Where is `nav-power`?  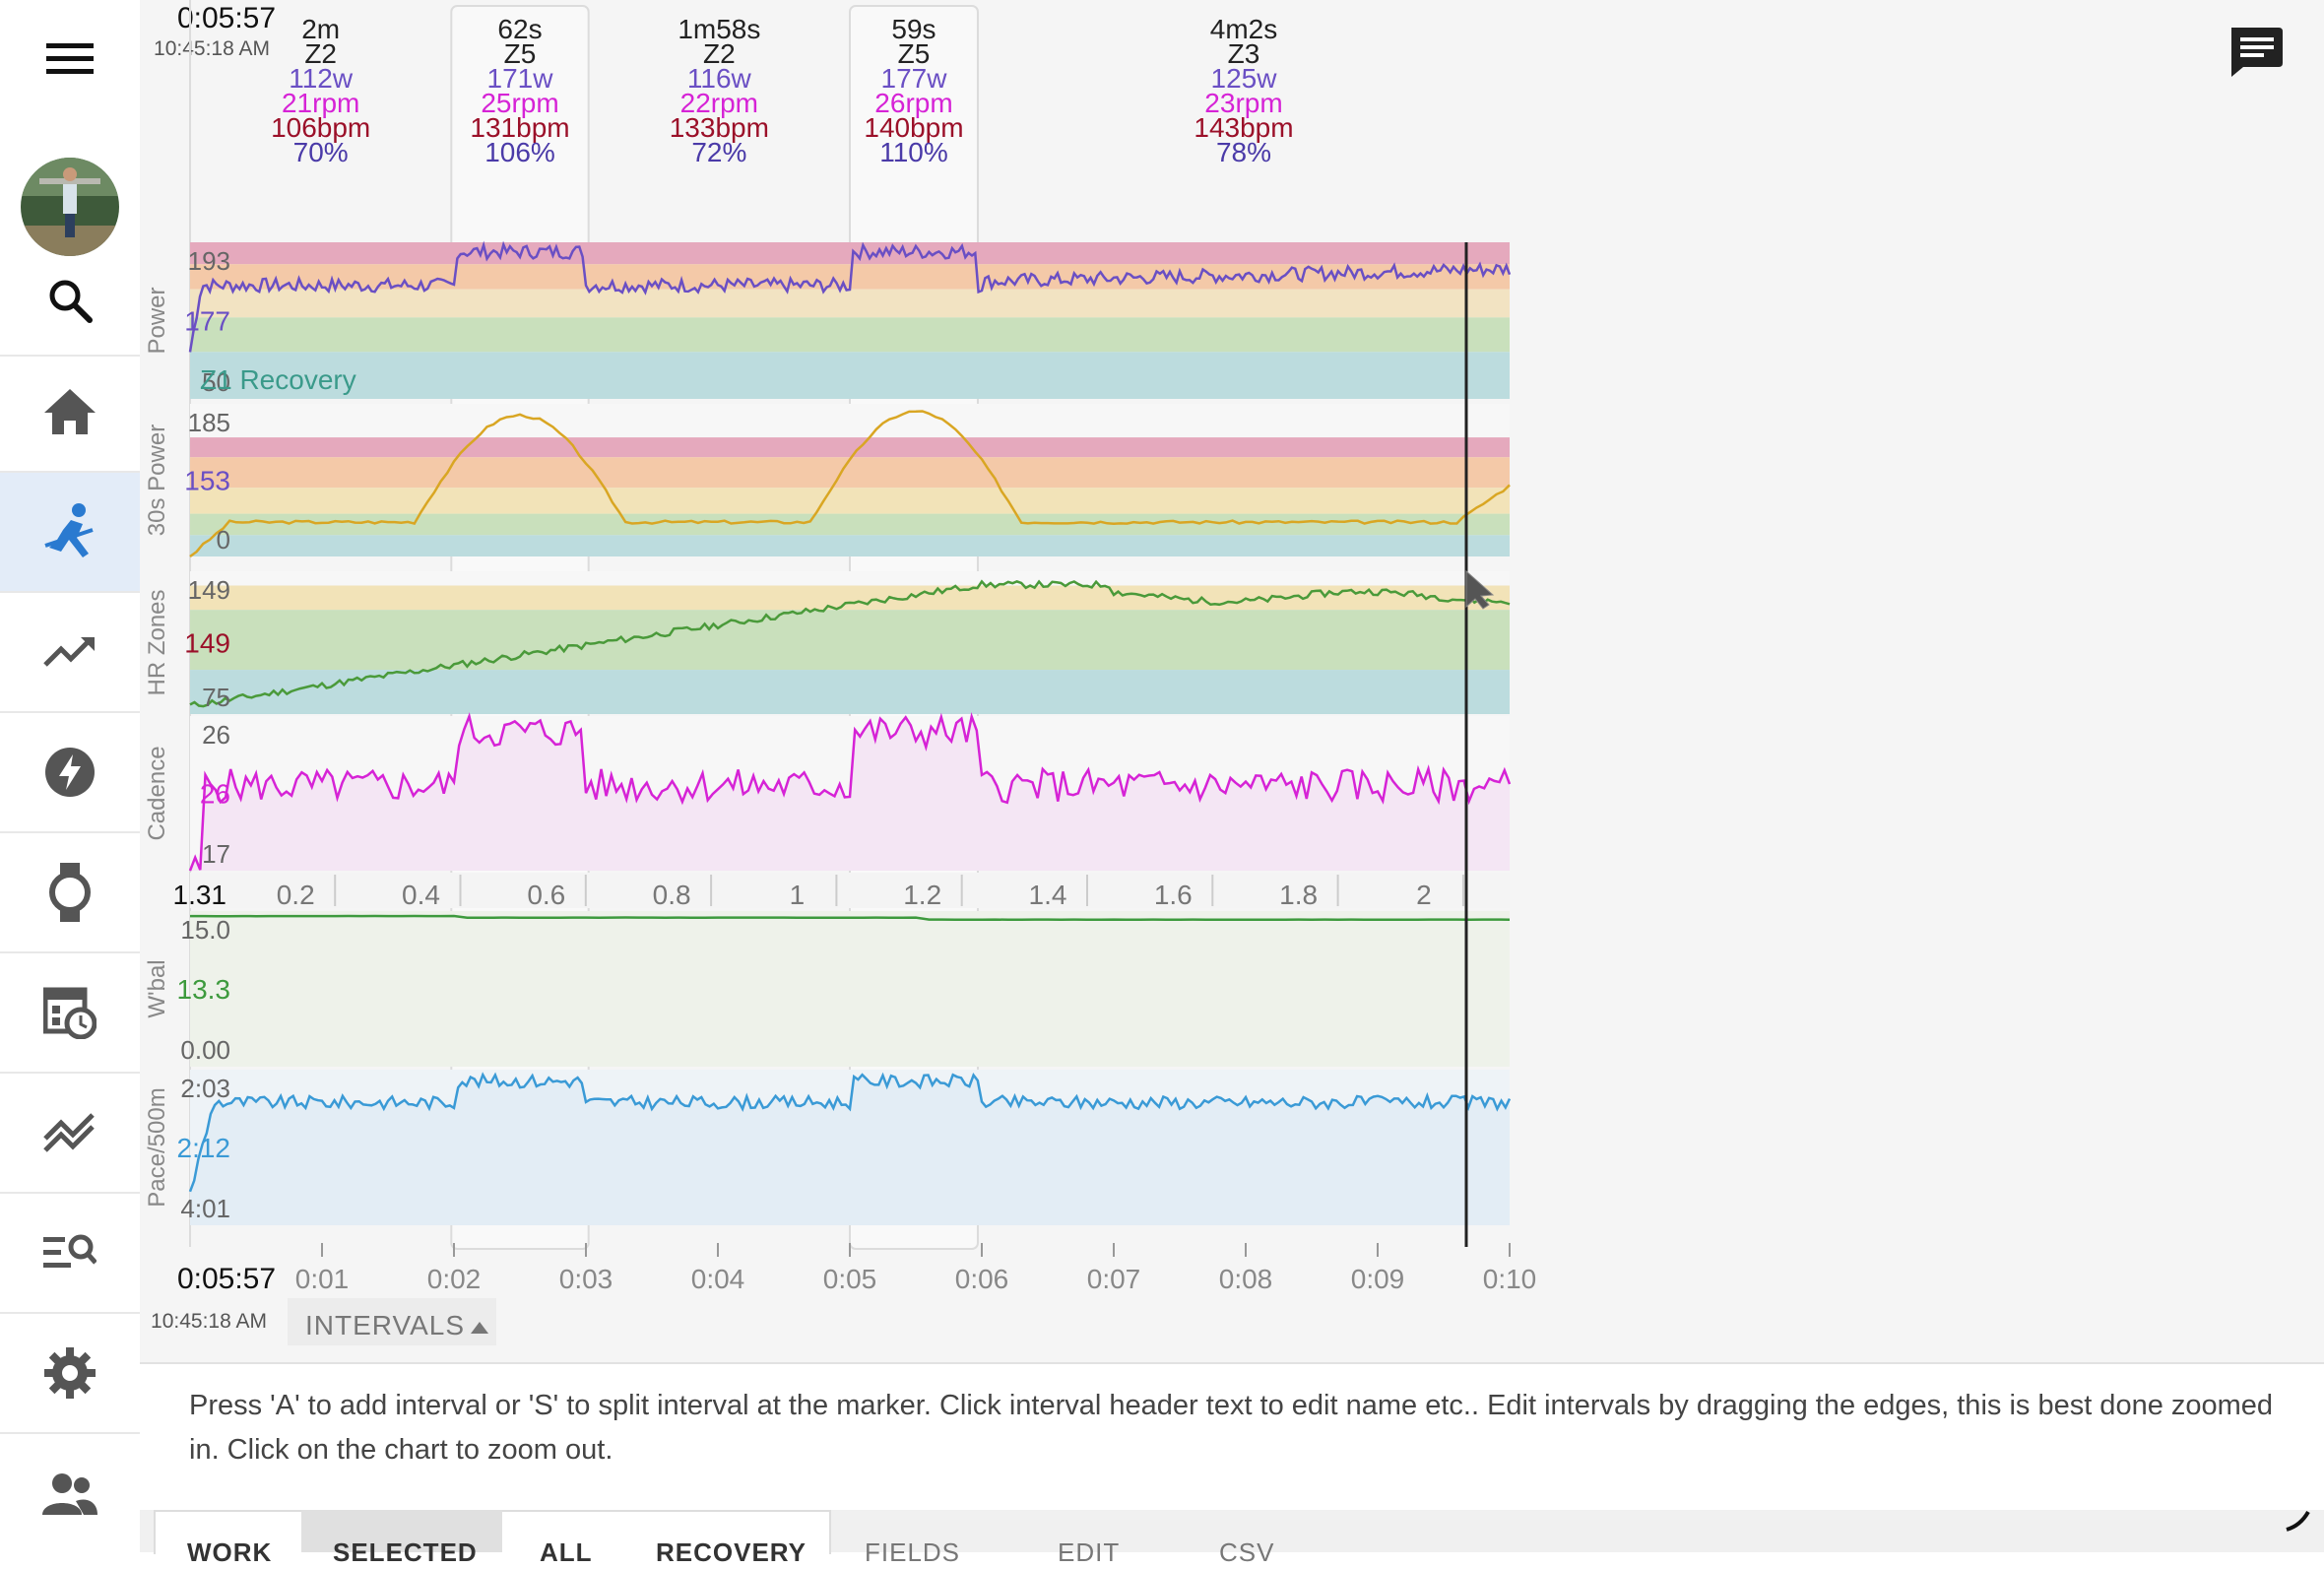 nav-power is located at coordinates (70, 773).